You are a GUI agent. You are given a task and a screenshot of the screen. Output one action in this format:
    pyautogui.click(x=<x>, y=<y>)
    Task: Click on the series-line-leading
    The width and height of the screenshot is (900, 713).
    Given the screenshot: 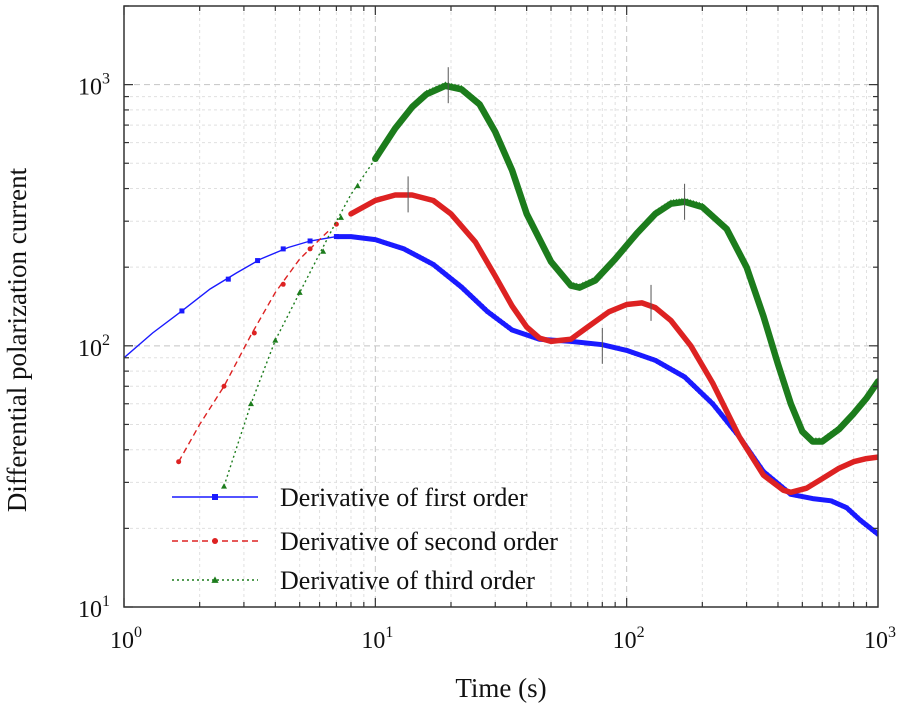 What is the action you would take?
    pyautogui.click(x=230, y=297)
    